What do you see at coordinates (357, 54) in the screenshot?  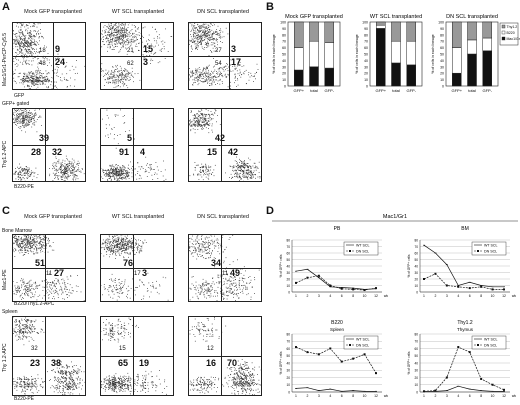 I see `bar-chart-ylabel: % of cells in each lineage` at bounding box center [357, 54].